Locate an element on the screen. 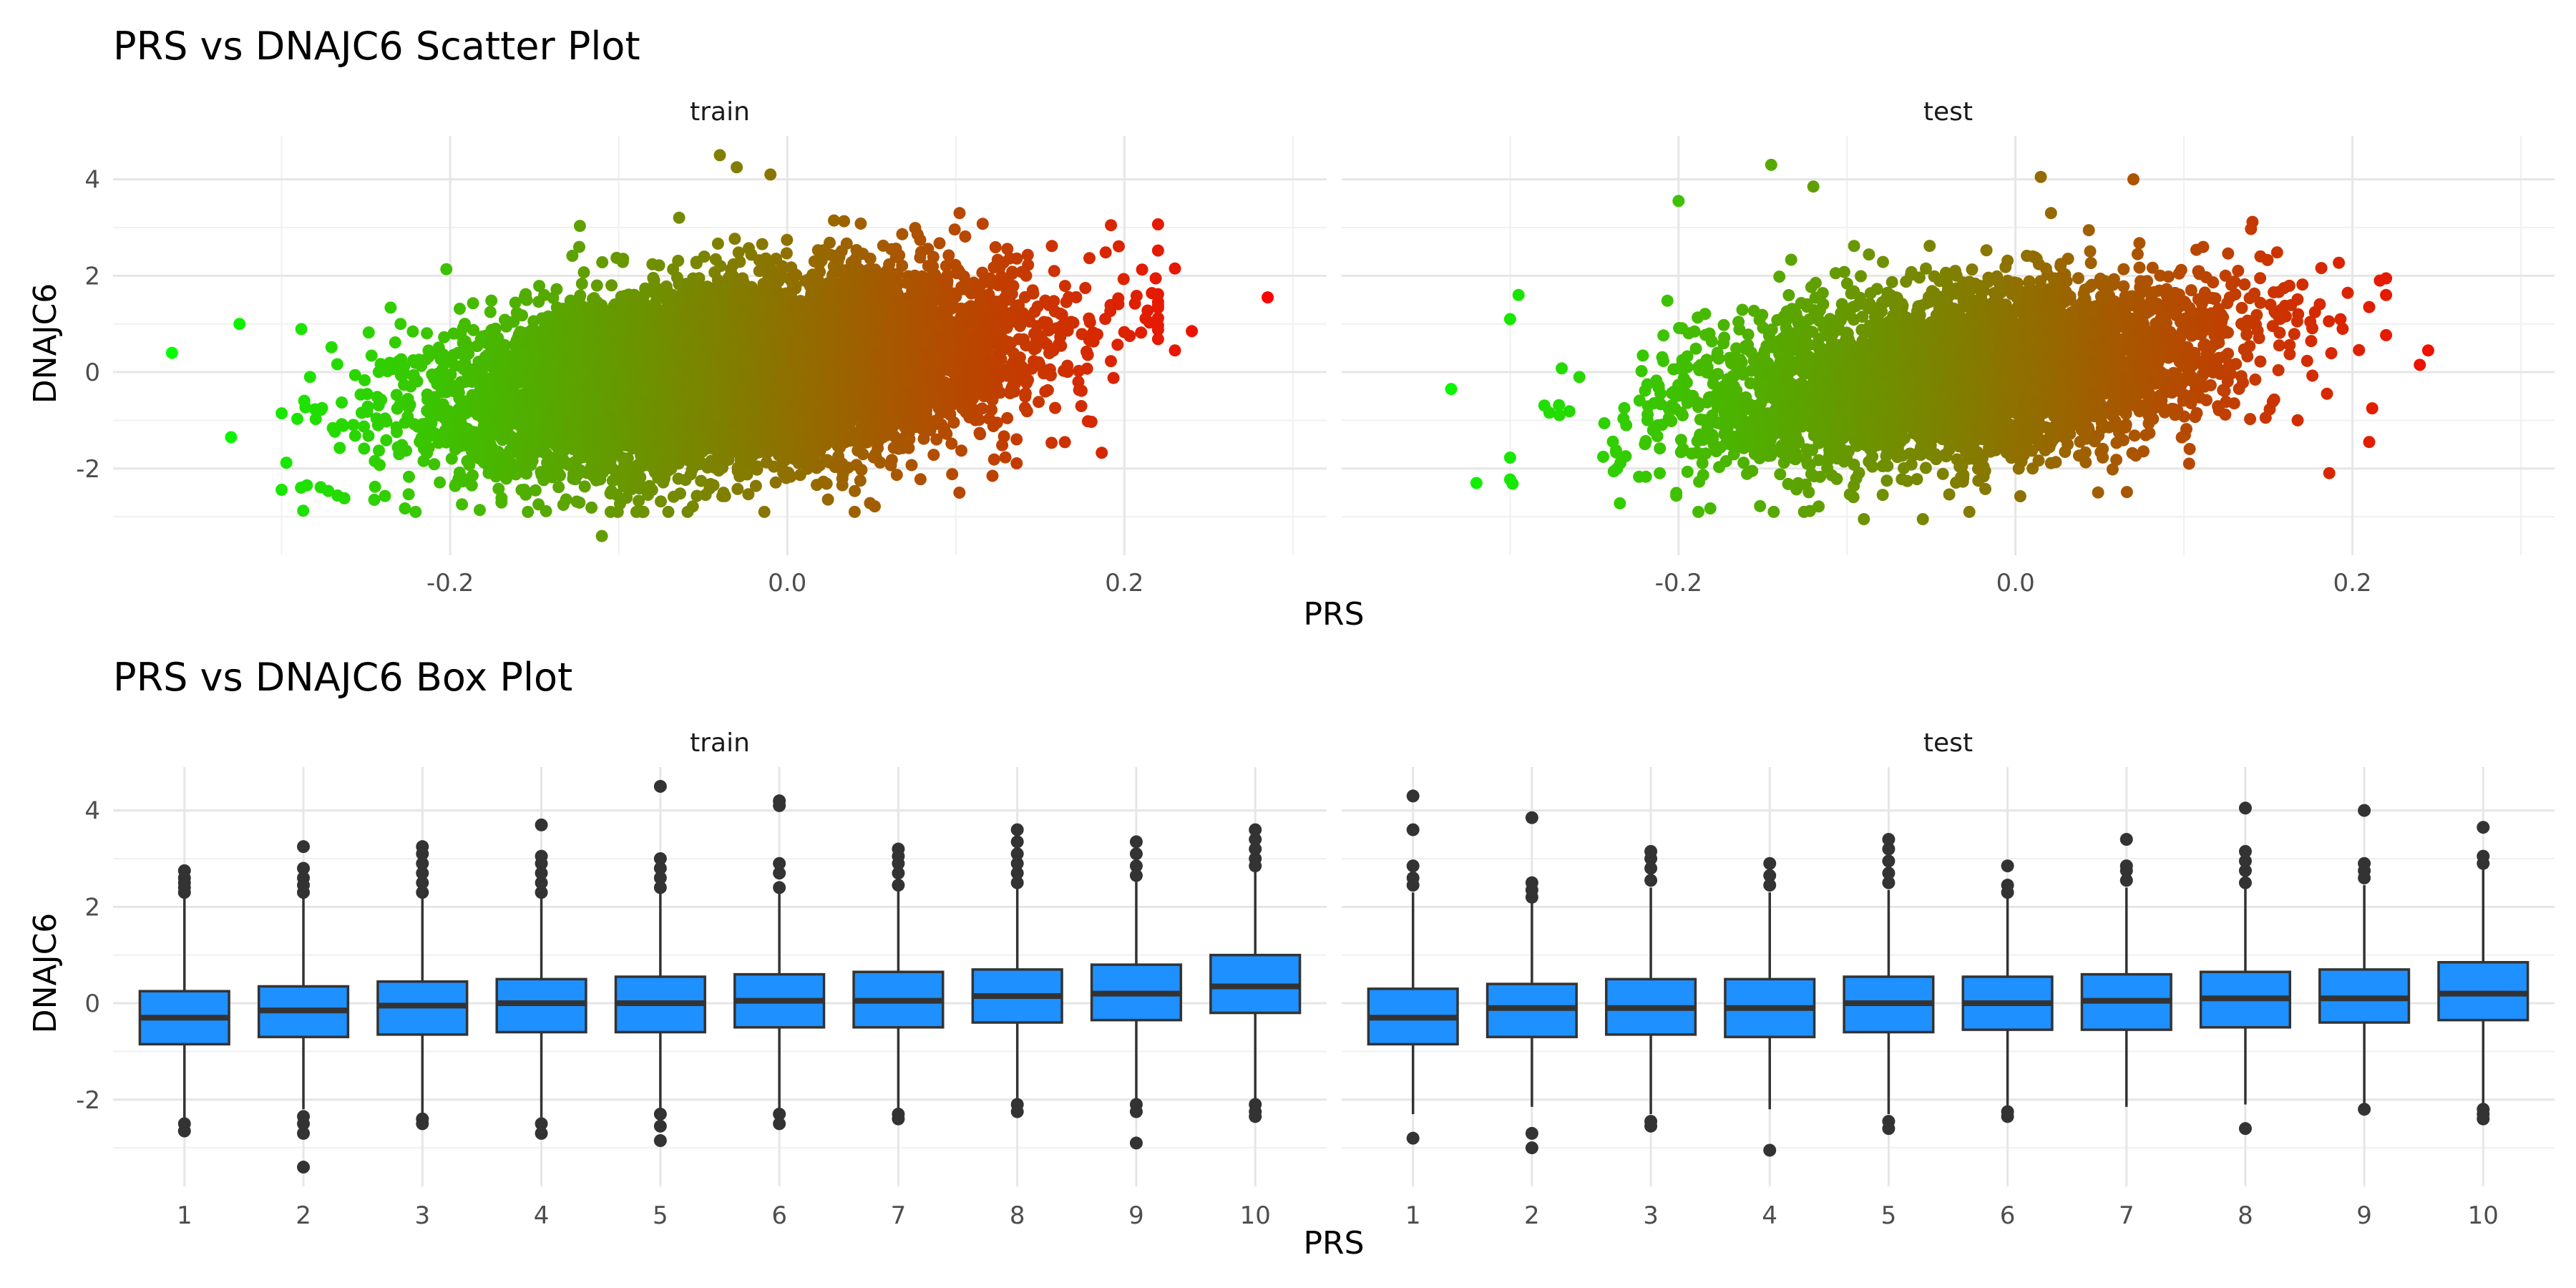  y-tick-label: 2 is located at coordinates (92, 276).